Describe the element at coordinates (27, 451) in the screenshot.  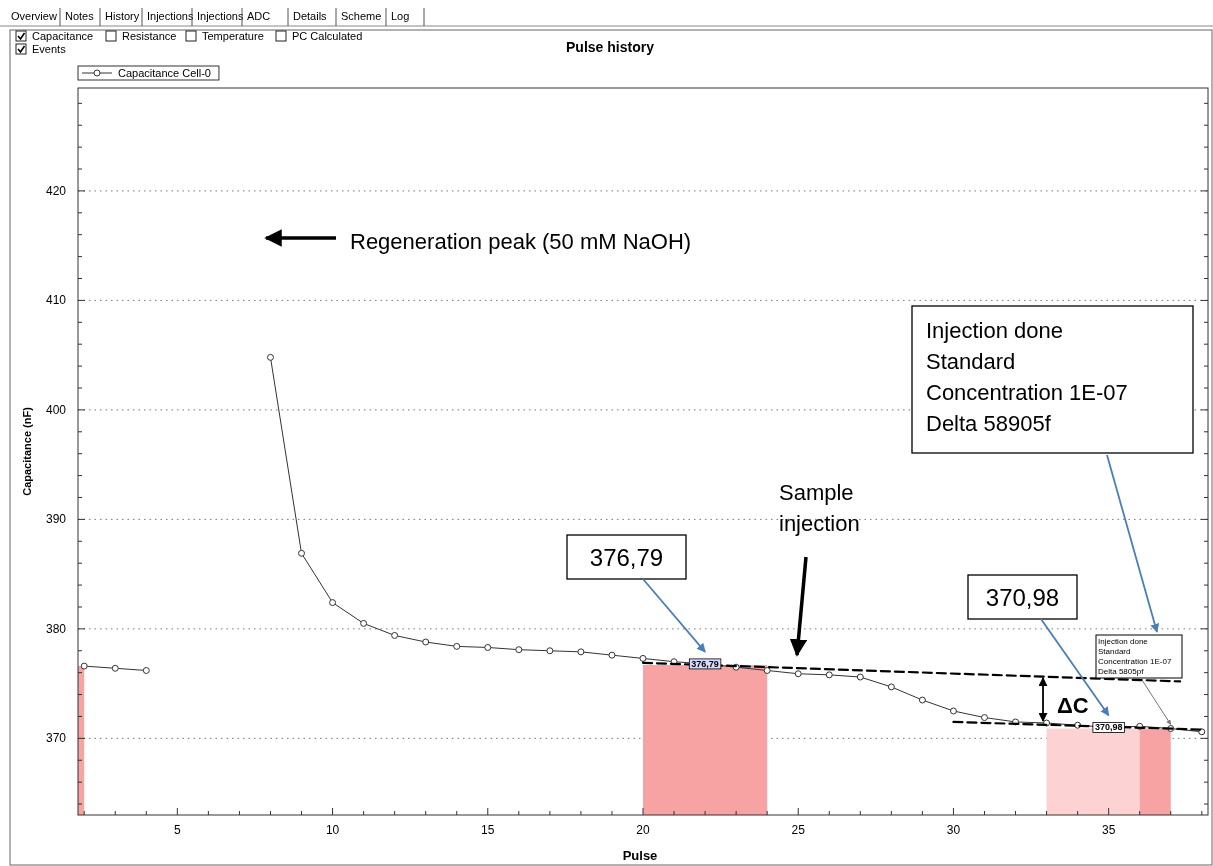
I see `y-axis-title: Capacitance (nF)` at that location.